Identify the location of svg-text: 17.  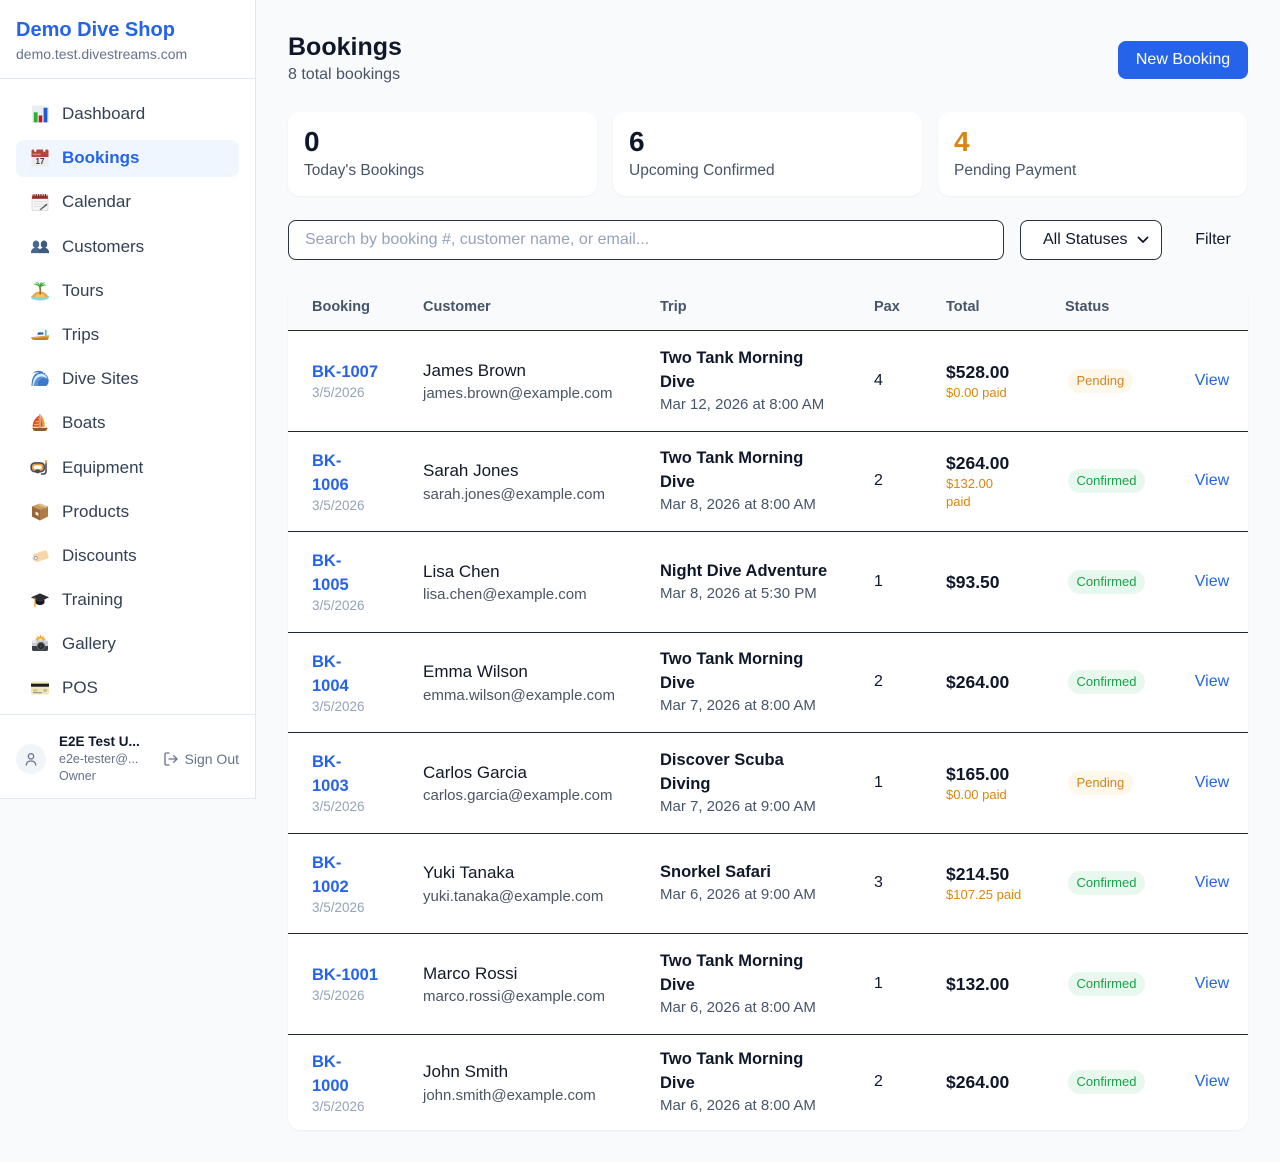
(40, 161).